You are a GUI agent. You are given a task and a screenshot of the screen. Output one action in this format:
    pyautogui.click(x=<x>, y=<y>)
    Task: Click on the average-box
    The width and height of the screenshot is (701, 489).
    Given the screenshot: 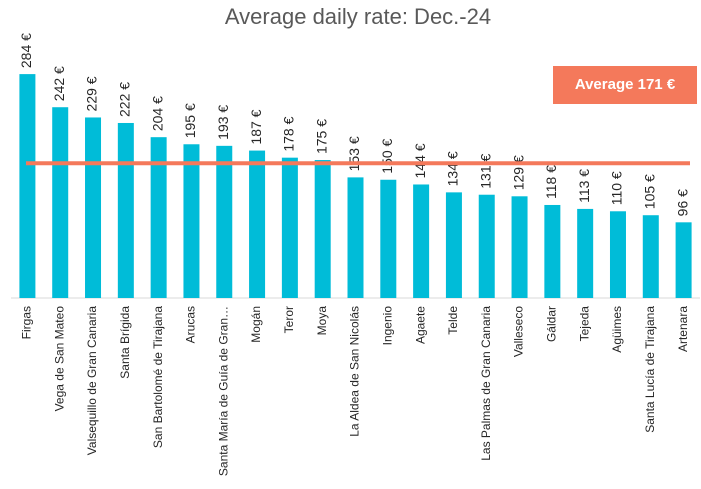 What is the action you would take?
    pyautogui.click(x=625, y=85)
    